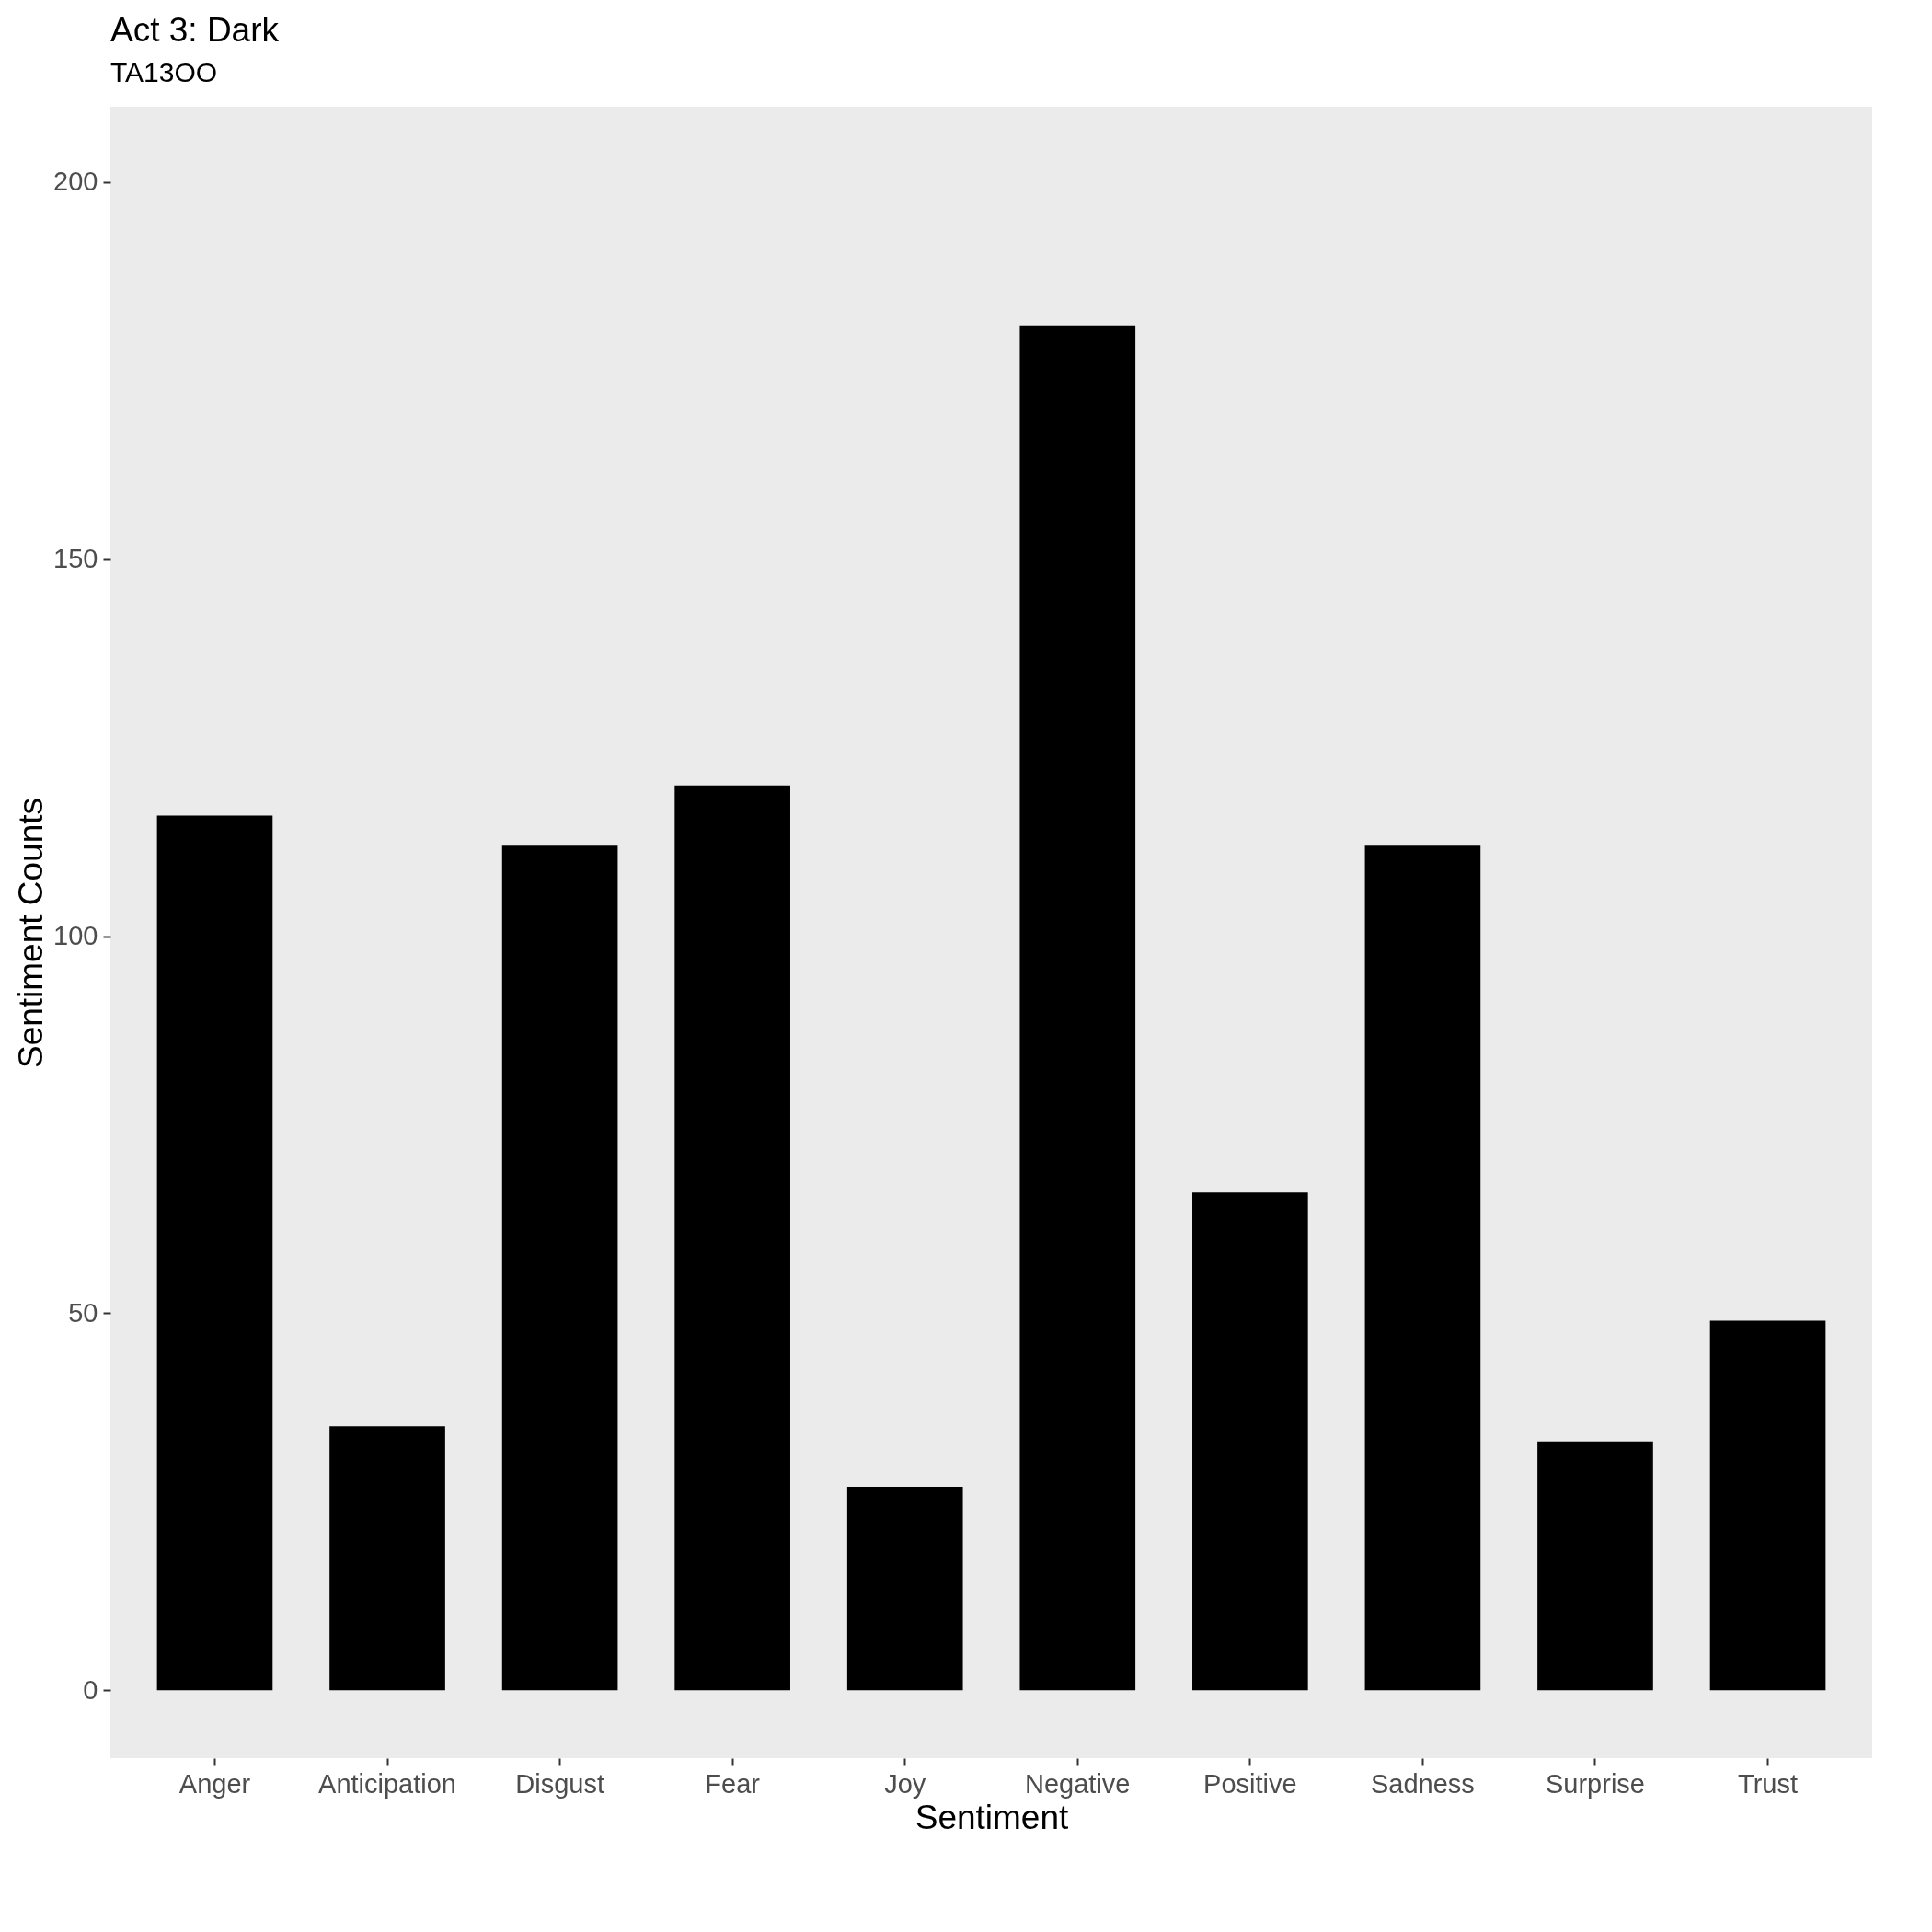 This screenshot has height=1932, width=1932. Describe the element at coordinates (83, 1312) in the screenshot. I see `y-tick-label: 50` at that location.